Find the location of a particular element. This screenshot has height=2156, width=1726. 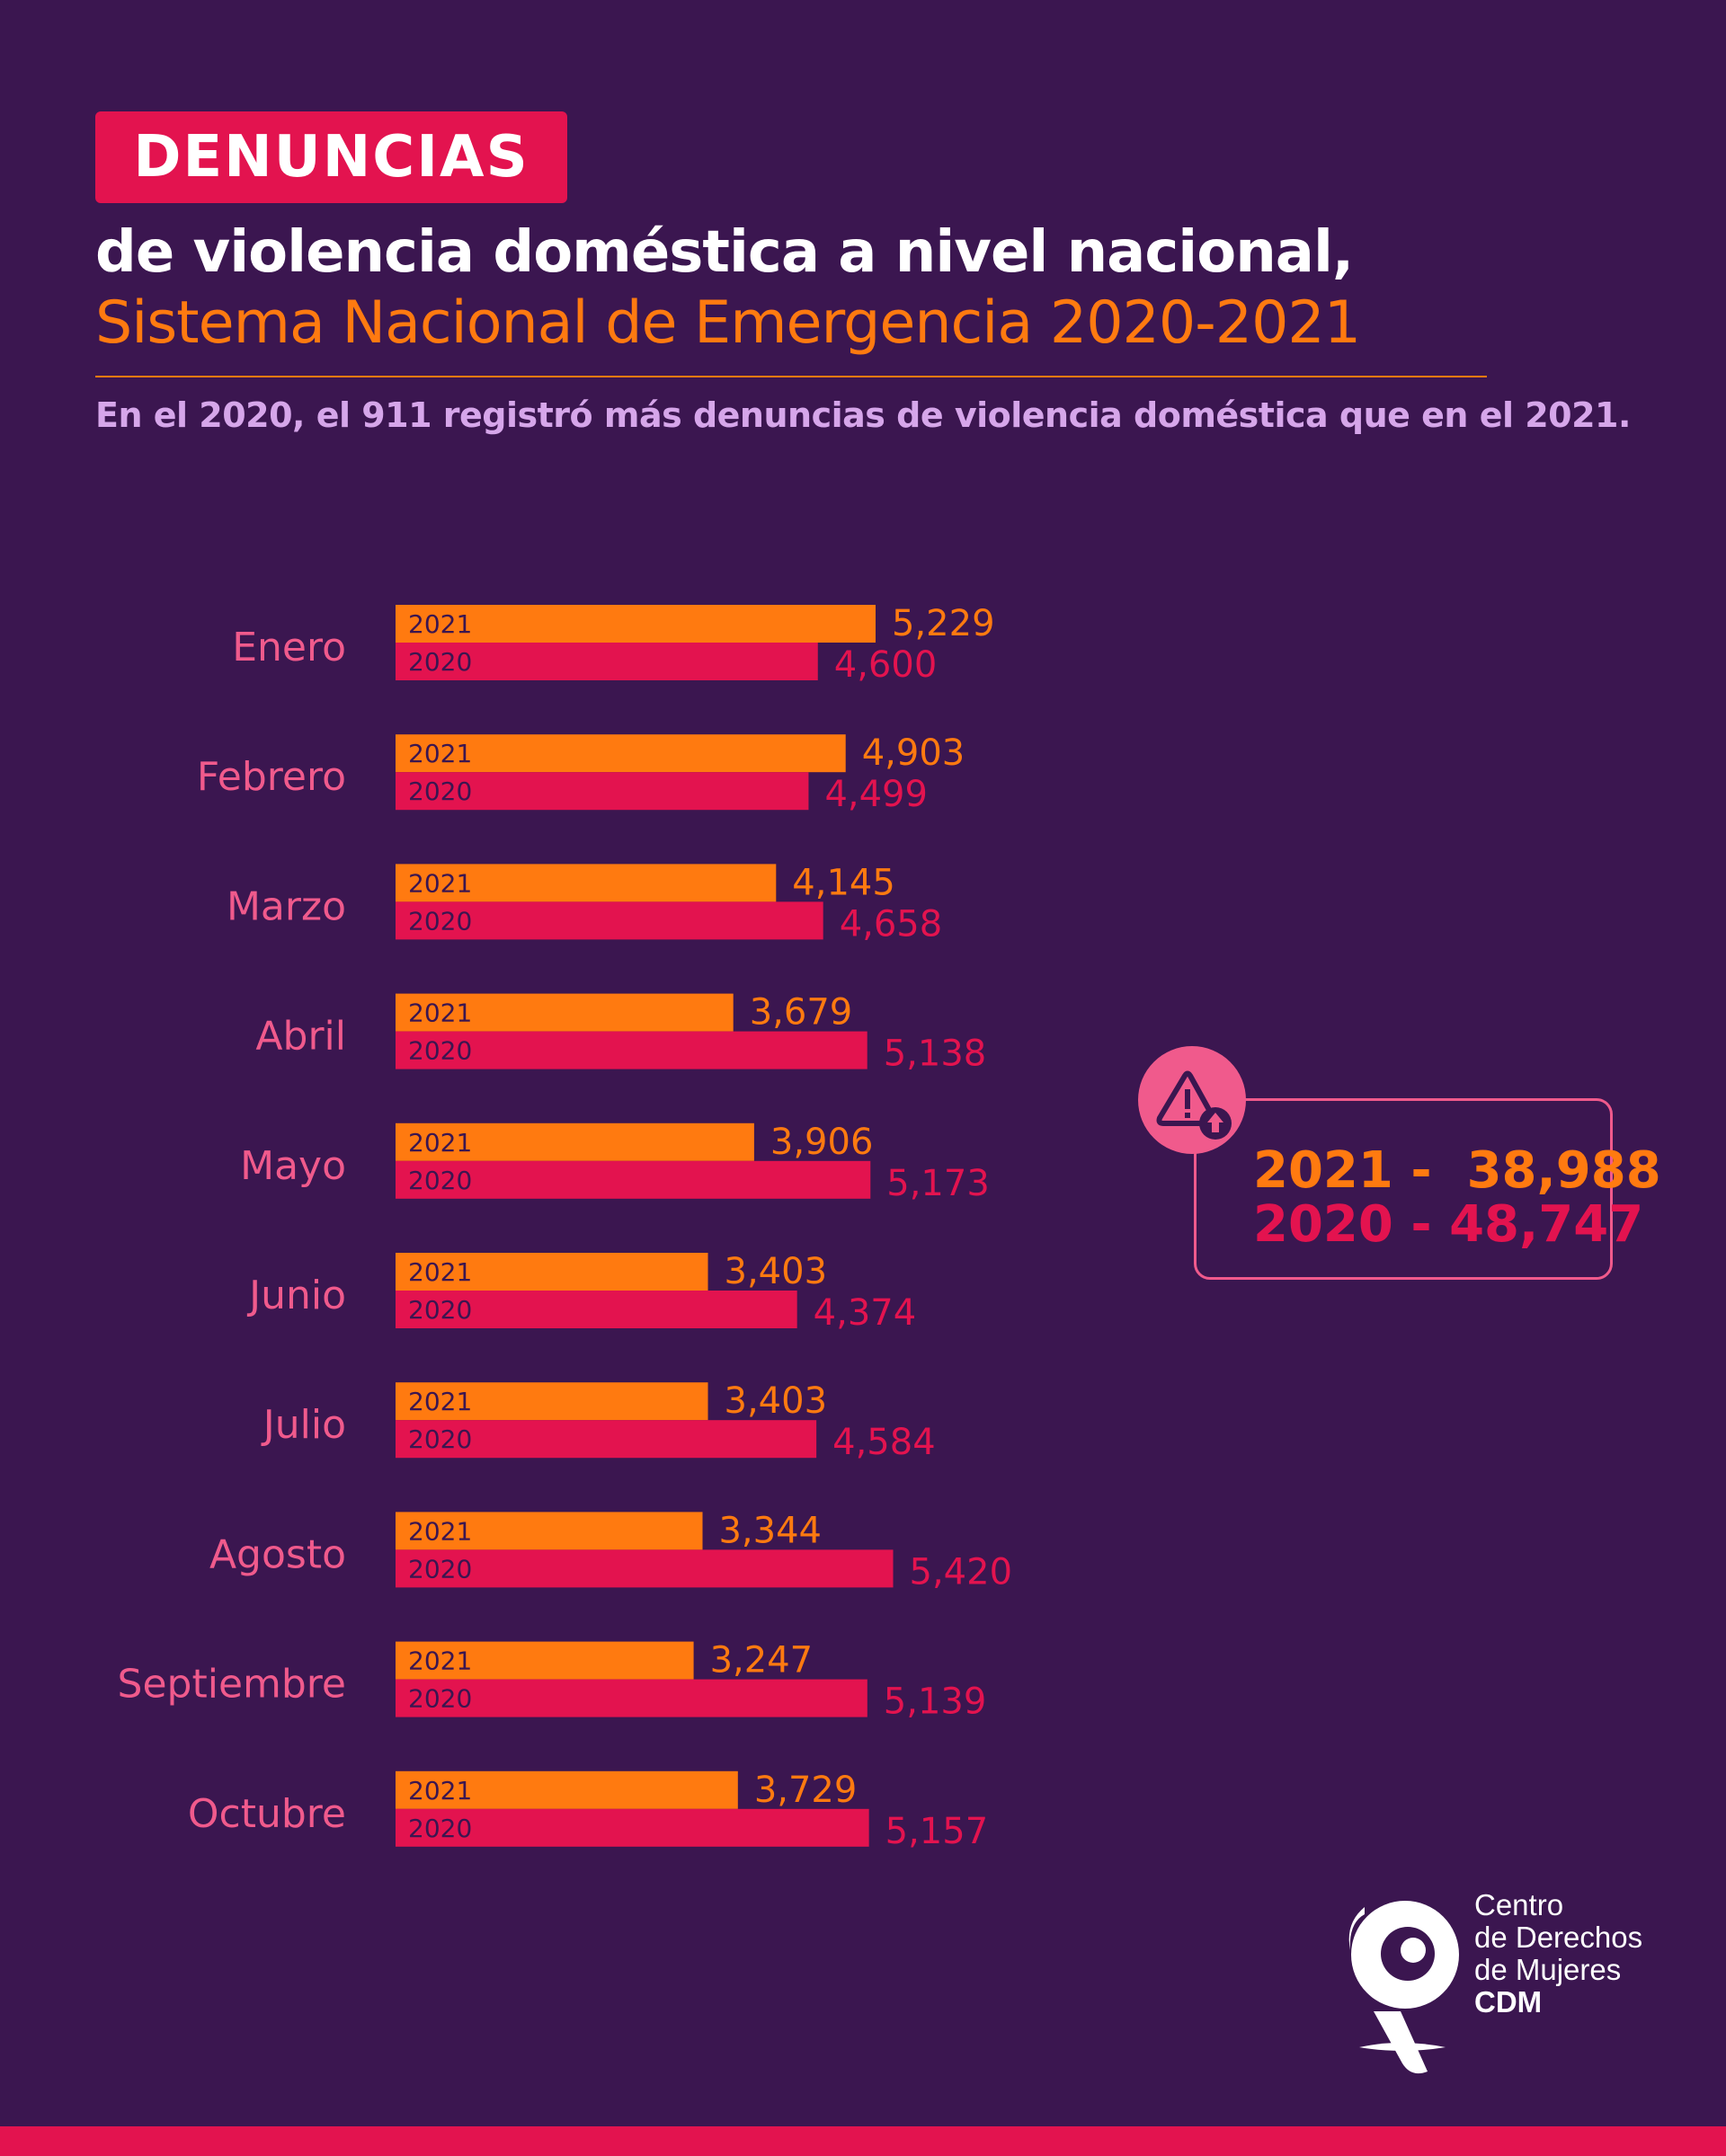

month-label-octubre: Octubre is located at coordinates (267, 1814).